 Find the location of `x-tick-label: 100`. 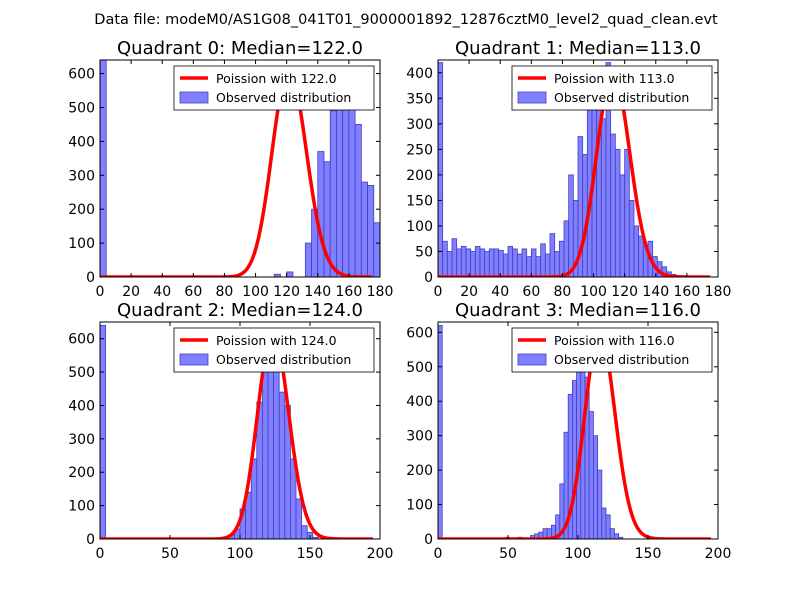

x-tick-label: 100 is located at coordinates (578, 554).